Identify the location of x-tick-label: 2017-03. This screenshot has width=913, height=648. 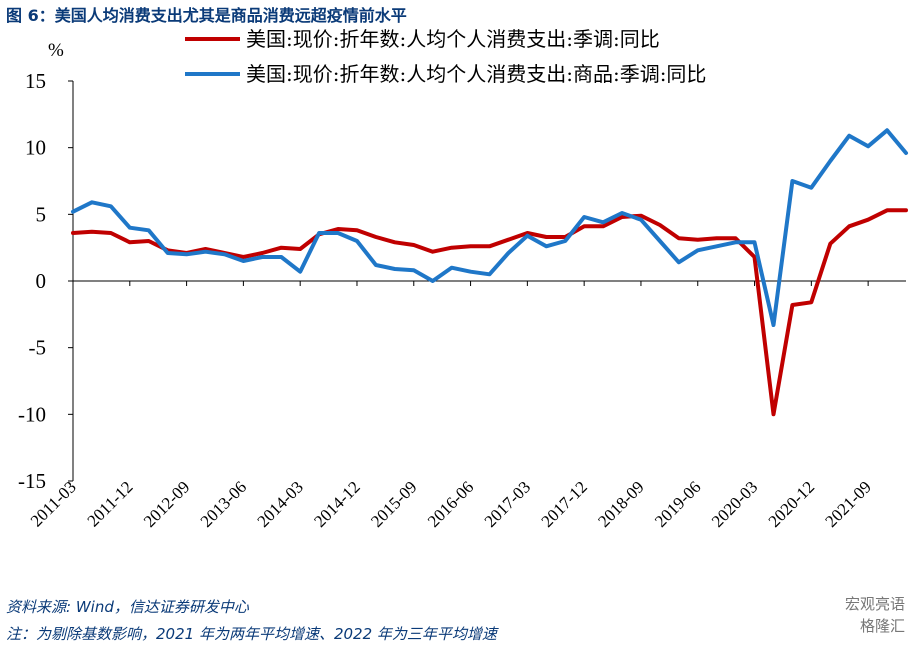
(508, 504).